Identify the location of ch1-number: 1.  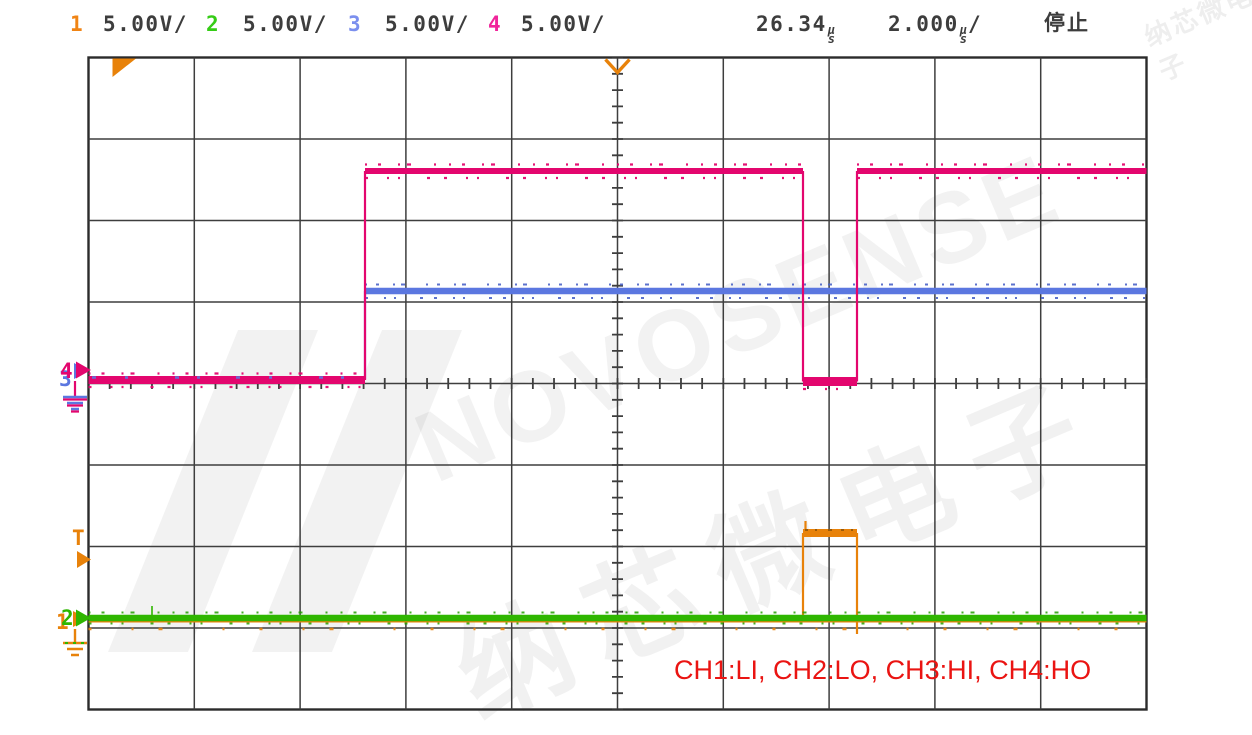
(77, 24).